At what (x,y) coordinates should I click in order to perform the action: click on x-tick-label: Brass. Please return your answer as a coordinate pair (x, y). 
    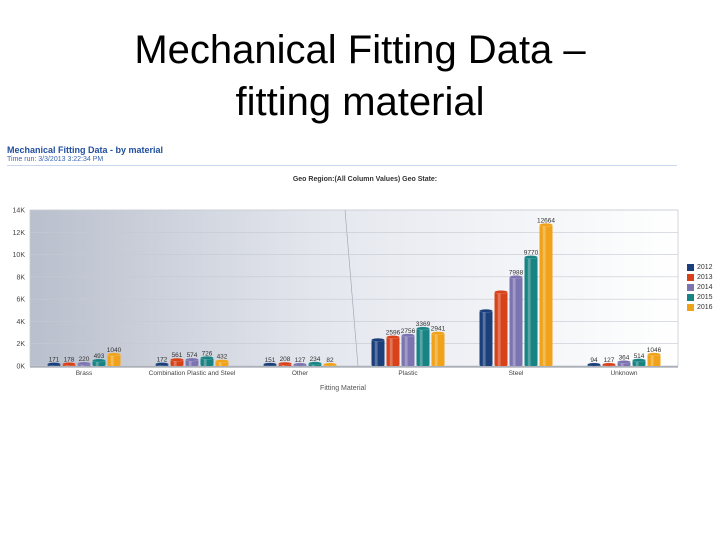
    Looking at the image, I should click on (84, 373).